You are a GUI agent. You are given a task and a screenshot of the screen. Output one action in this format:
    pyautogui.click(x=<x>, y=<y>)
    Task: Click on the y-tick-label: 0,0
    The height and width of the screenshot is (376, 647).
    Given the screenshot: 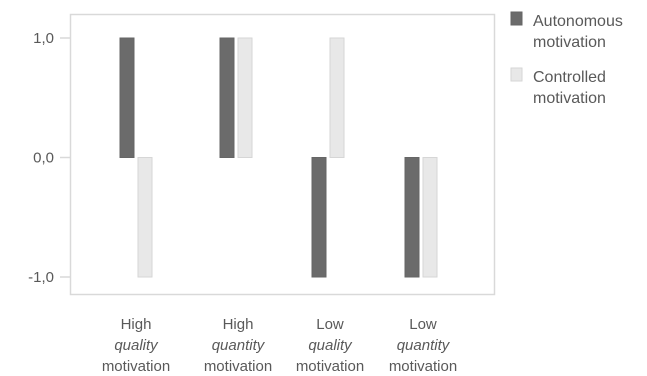 What is the action you would take?
    pyautogui.click(x=43, y=158)
    